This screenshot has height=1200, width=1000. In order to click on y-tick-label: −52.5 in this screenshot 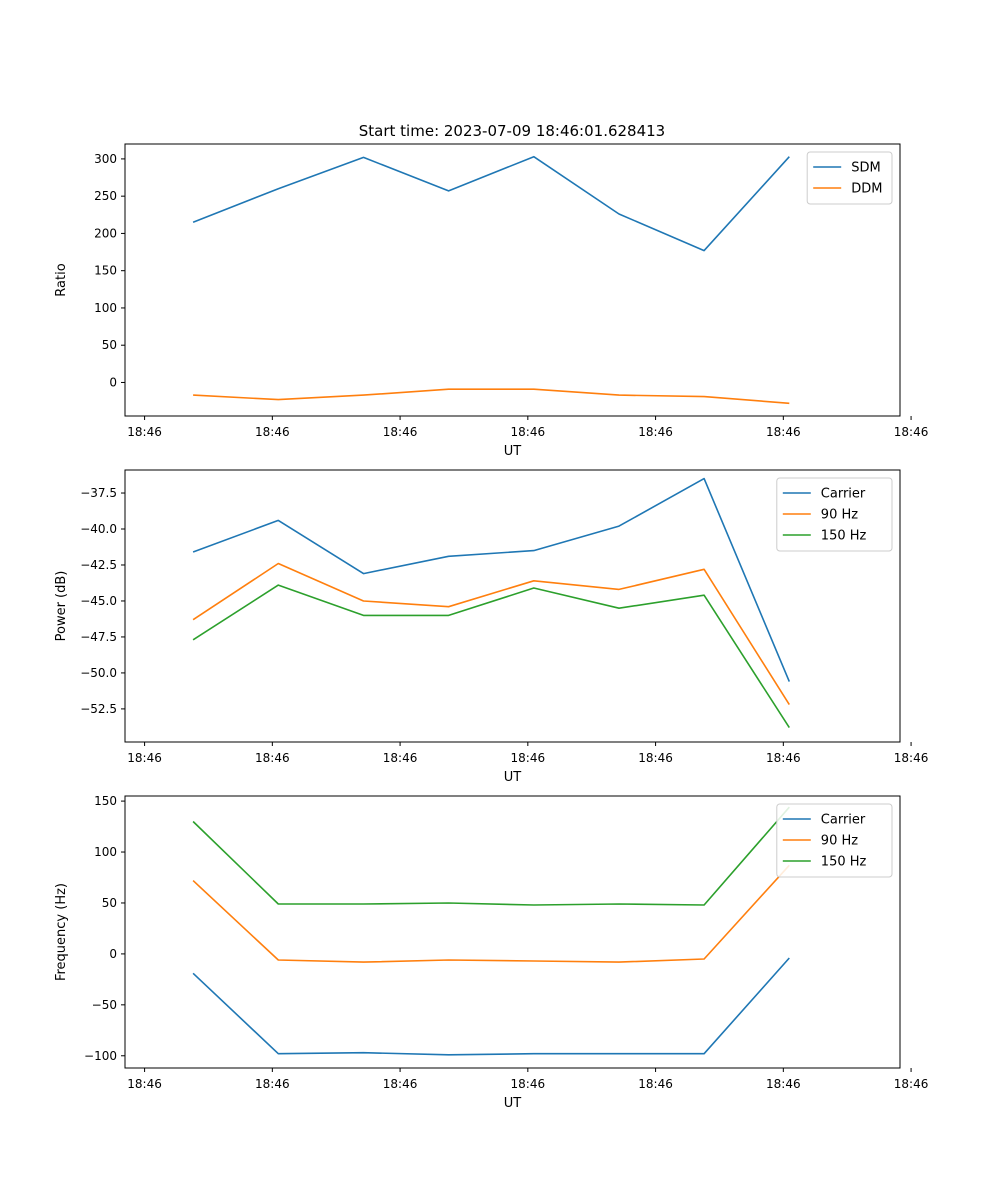, I will do `click(98, 709)`.